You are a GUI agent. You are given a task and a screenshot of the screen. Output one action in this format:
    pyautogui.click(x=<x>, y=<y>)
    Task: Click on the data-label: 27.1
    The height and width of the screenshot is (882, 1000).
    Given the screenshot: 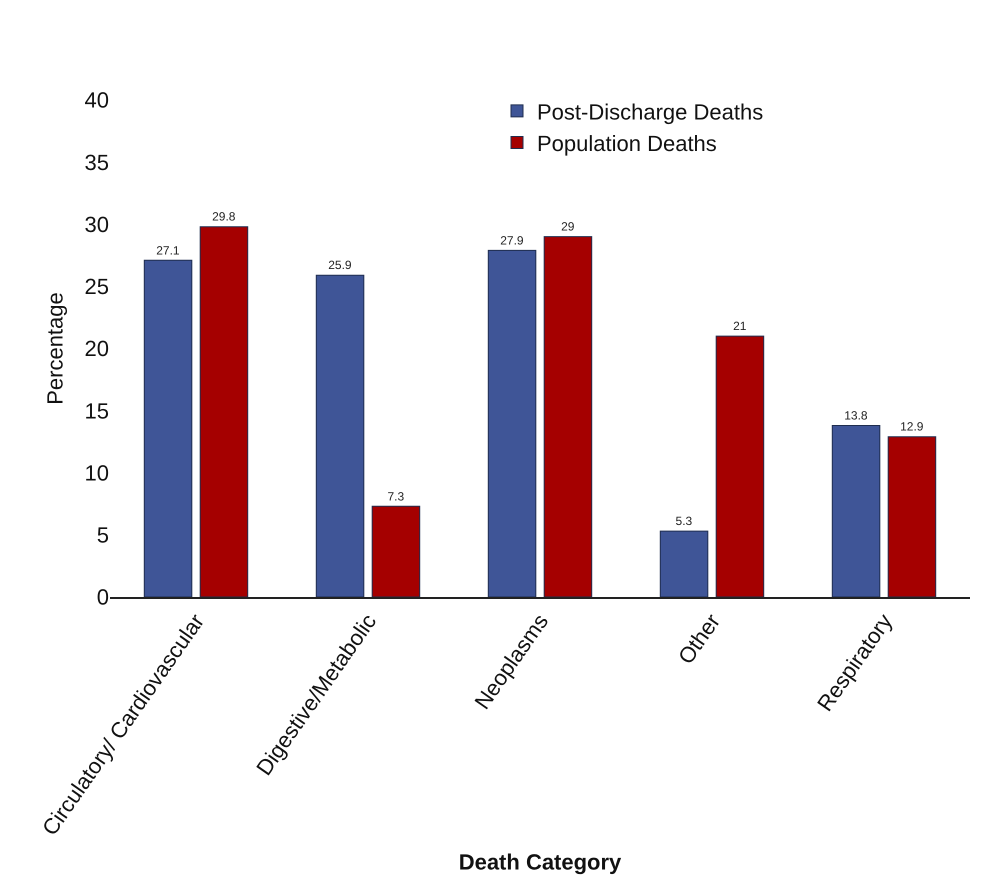 What is the action you would take?
    pyautogui.click(x=168, y=250)
    